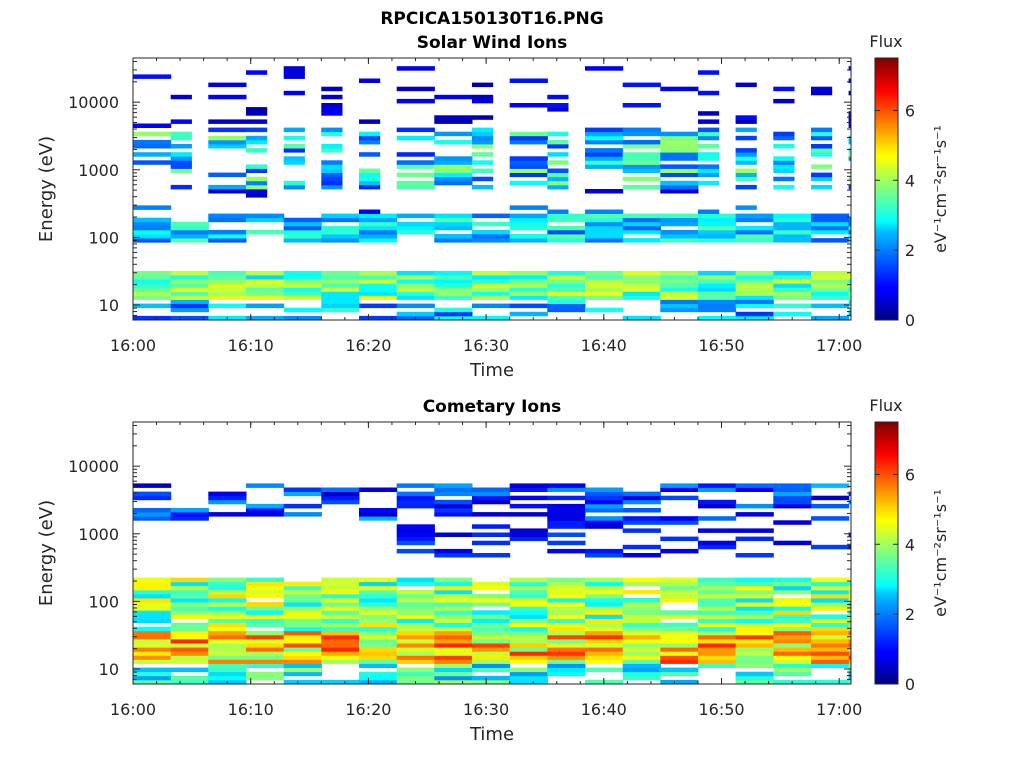  Describe the element at coordinates (93, 466) in the screenshot. I see `y-tick-label: 10000` at that location.